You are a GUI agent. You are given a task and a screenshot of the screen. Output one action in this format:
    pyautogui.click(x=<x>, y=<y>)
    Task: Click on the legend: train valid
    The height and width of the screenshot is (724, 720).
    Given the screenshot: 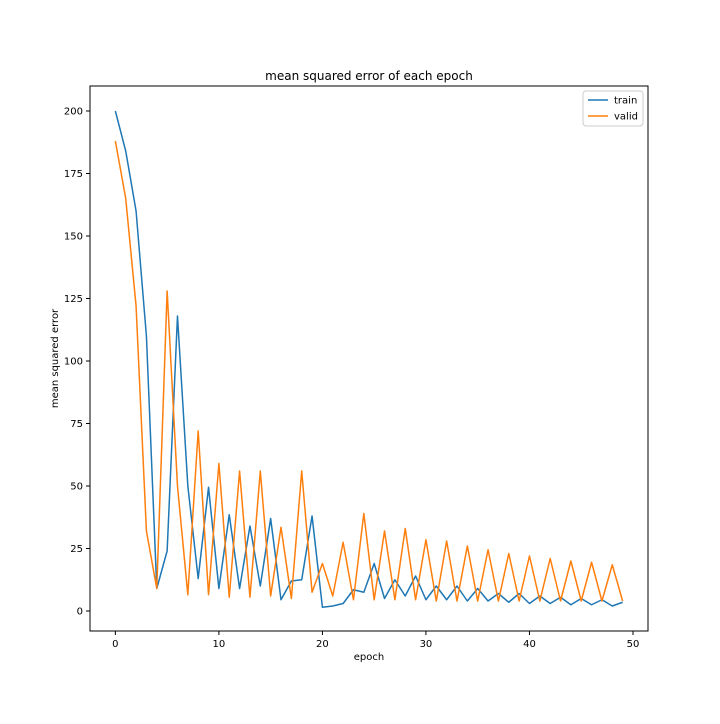 What is the action you would take?
    pyautogui.click(x=613, y=108)
    